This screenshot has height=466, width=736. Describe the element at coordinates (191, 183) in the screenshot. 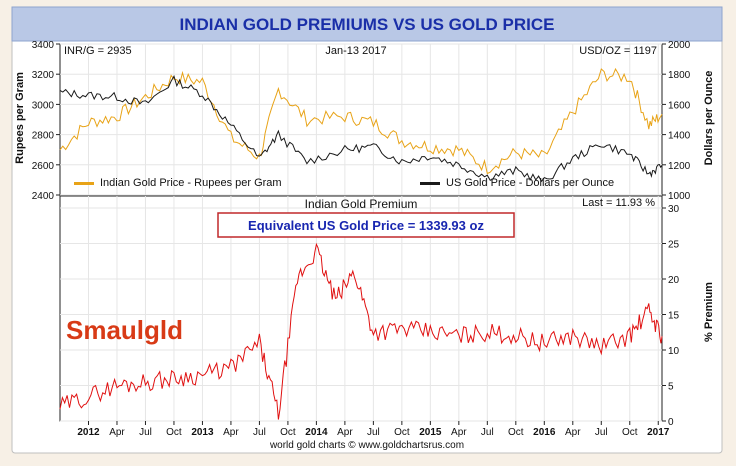

I see `legend-label-indian: Indian Gold Price - Rupees per Gram` at that location.